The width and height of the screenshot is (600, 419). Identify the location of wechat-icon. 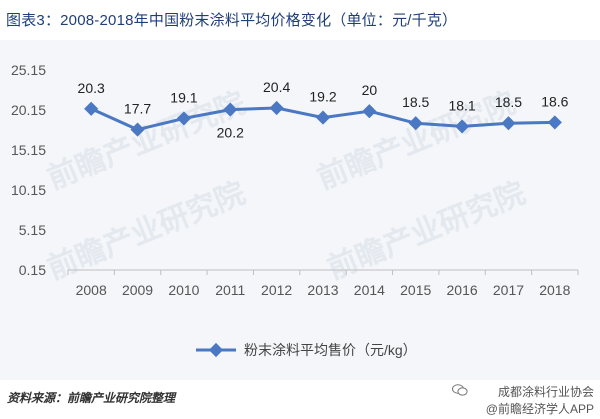
(460, 390).